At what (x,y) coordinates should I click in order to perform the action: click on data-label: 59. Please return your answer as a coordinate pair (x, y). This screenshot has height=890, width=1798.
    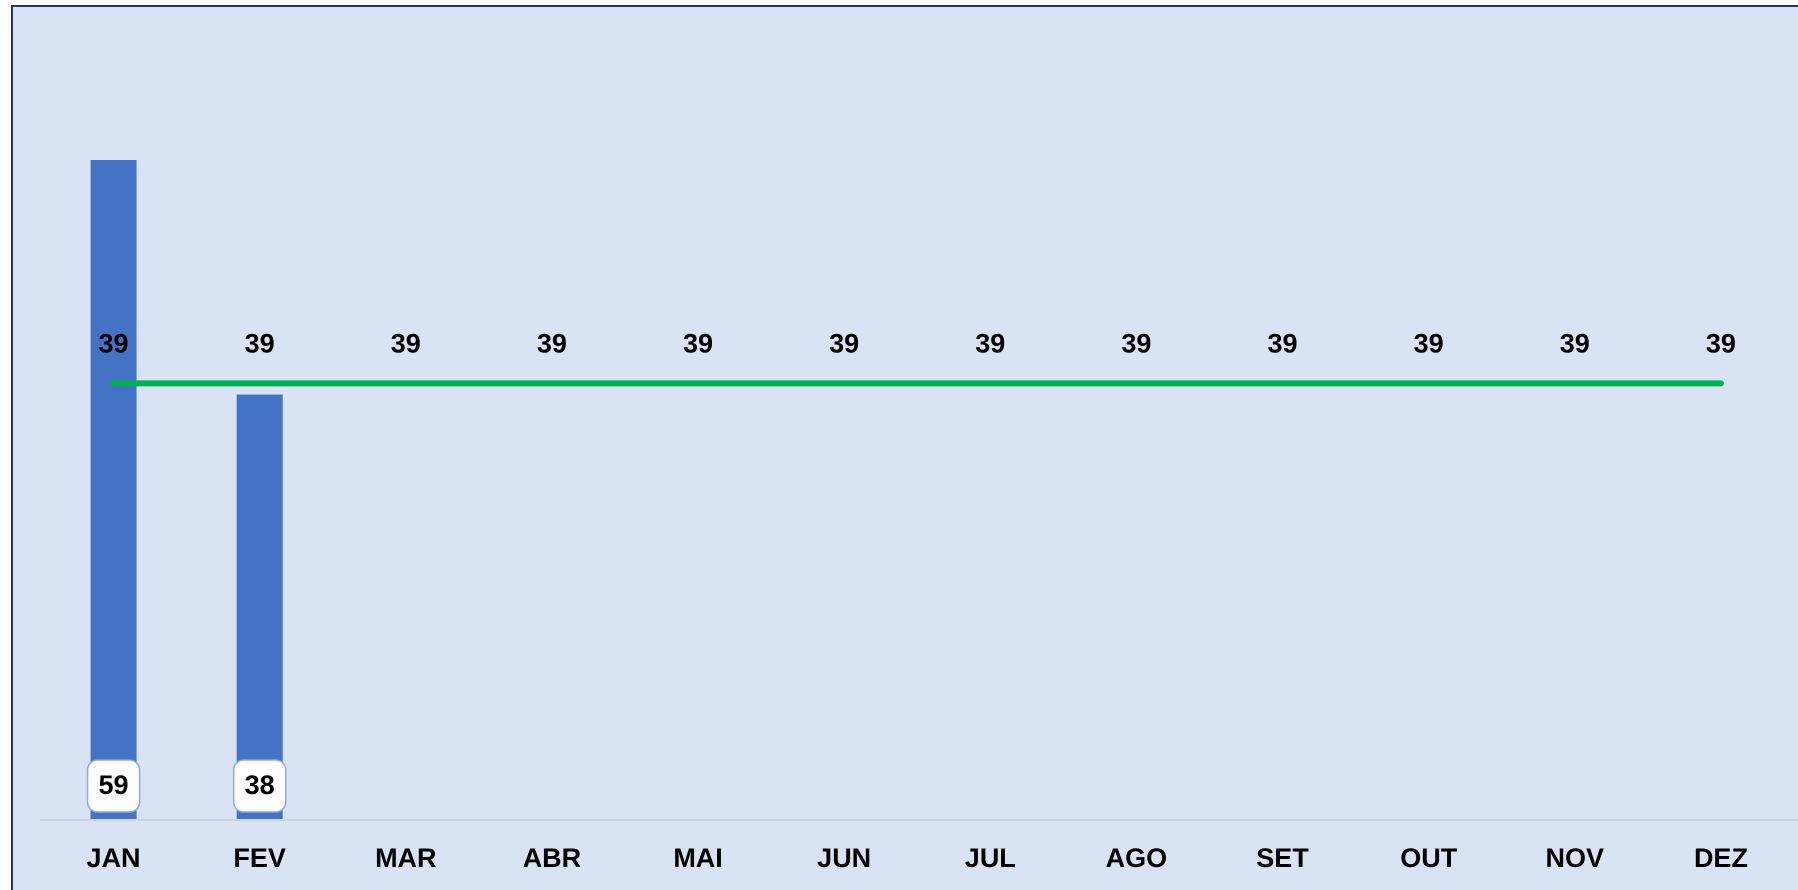
    Looking at the image, I should click on (114, 785).